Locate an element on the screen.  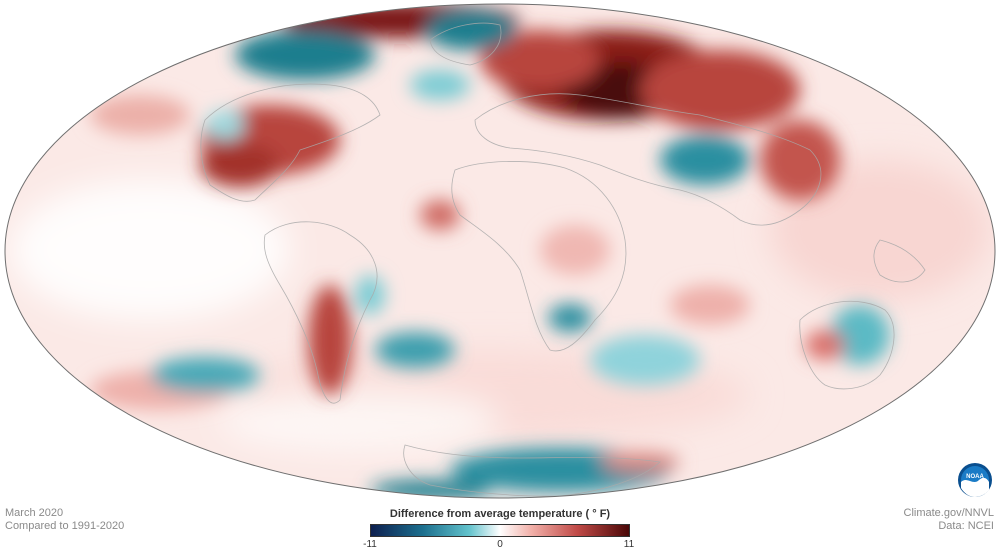
scandinavia-warm is located at coordinates (540, 60).